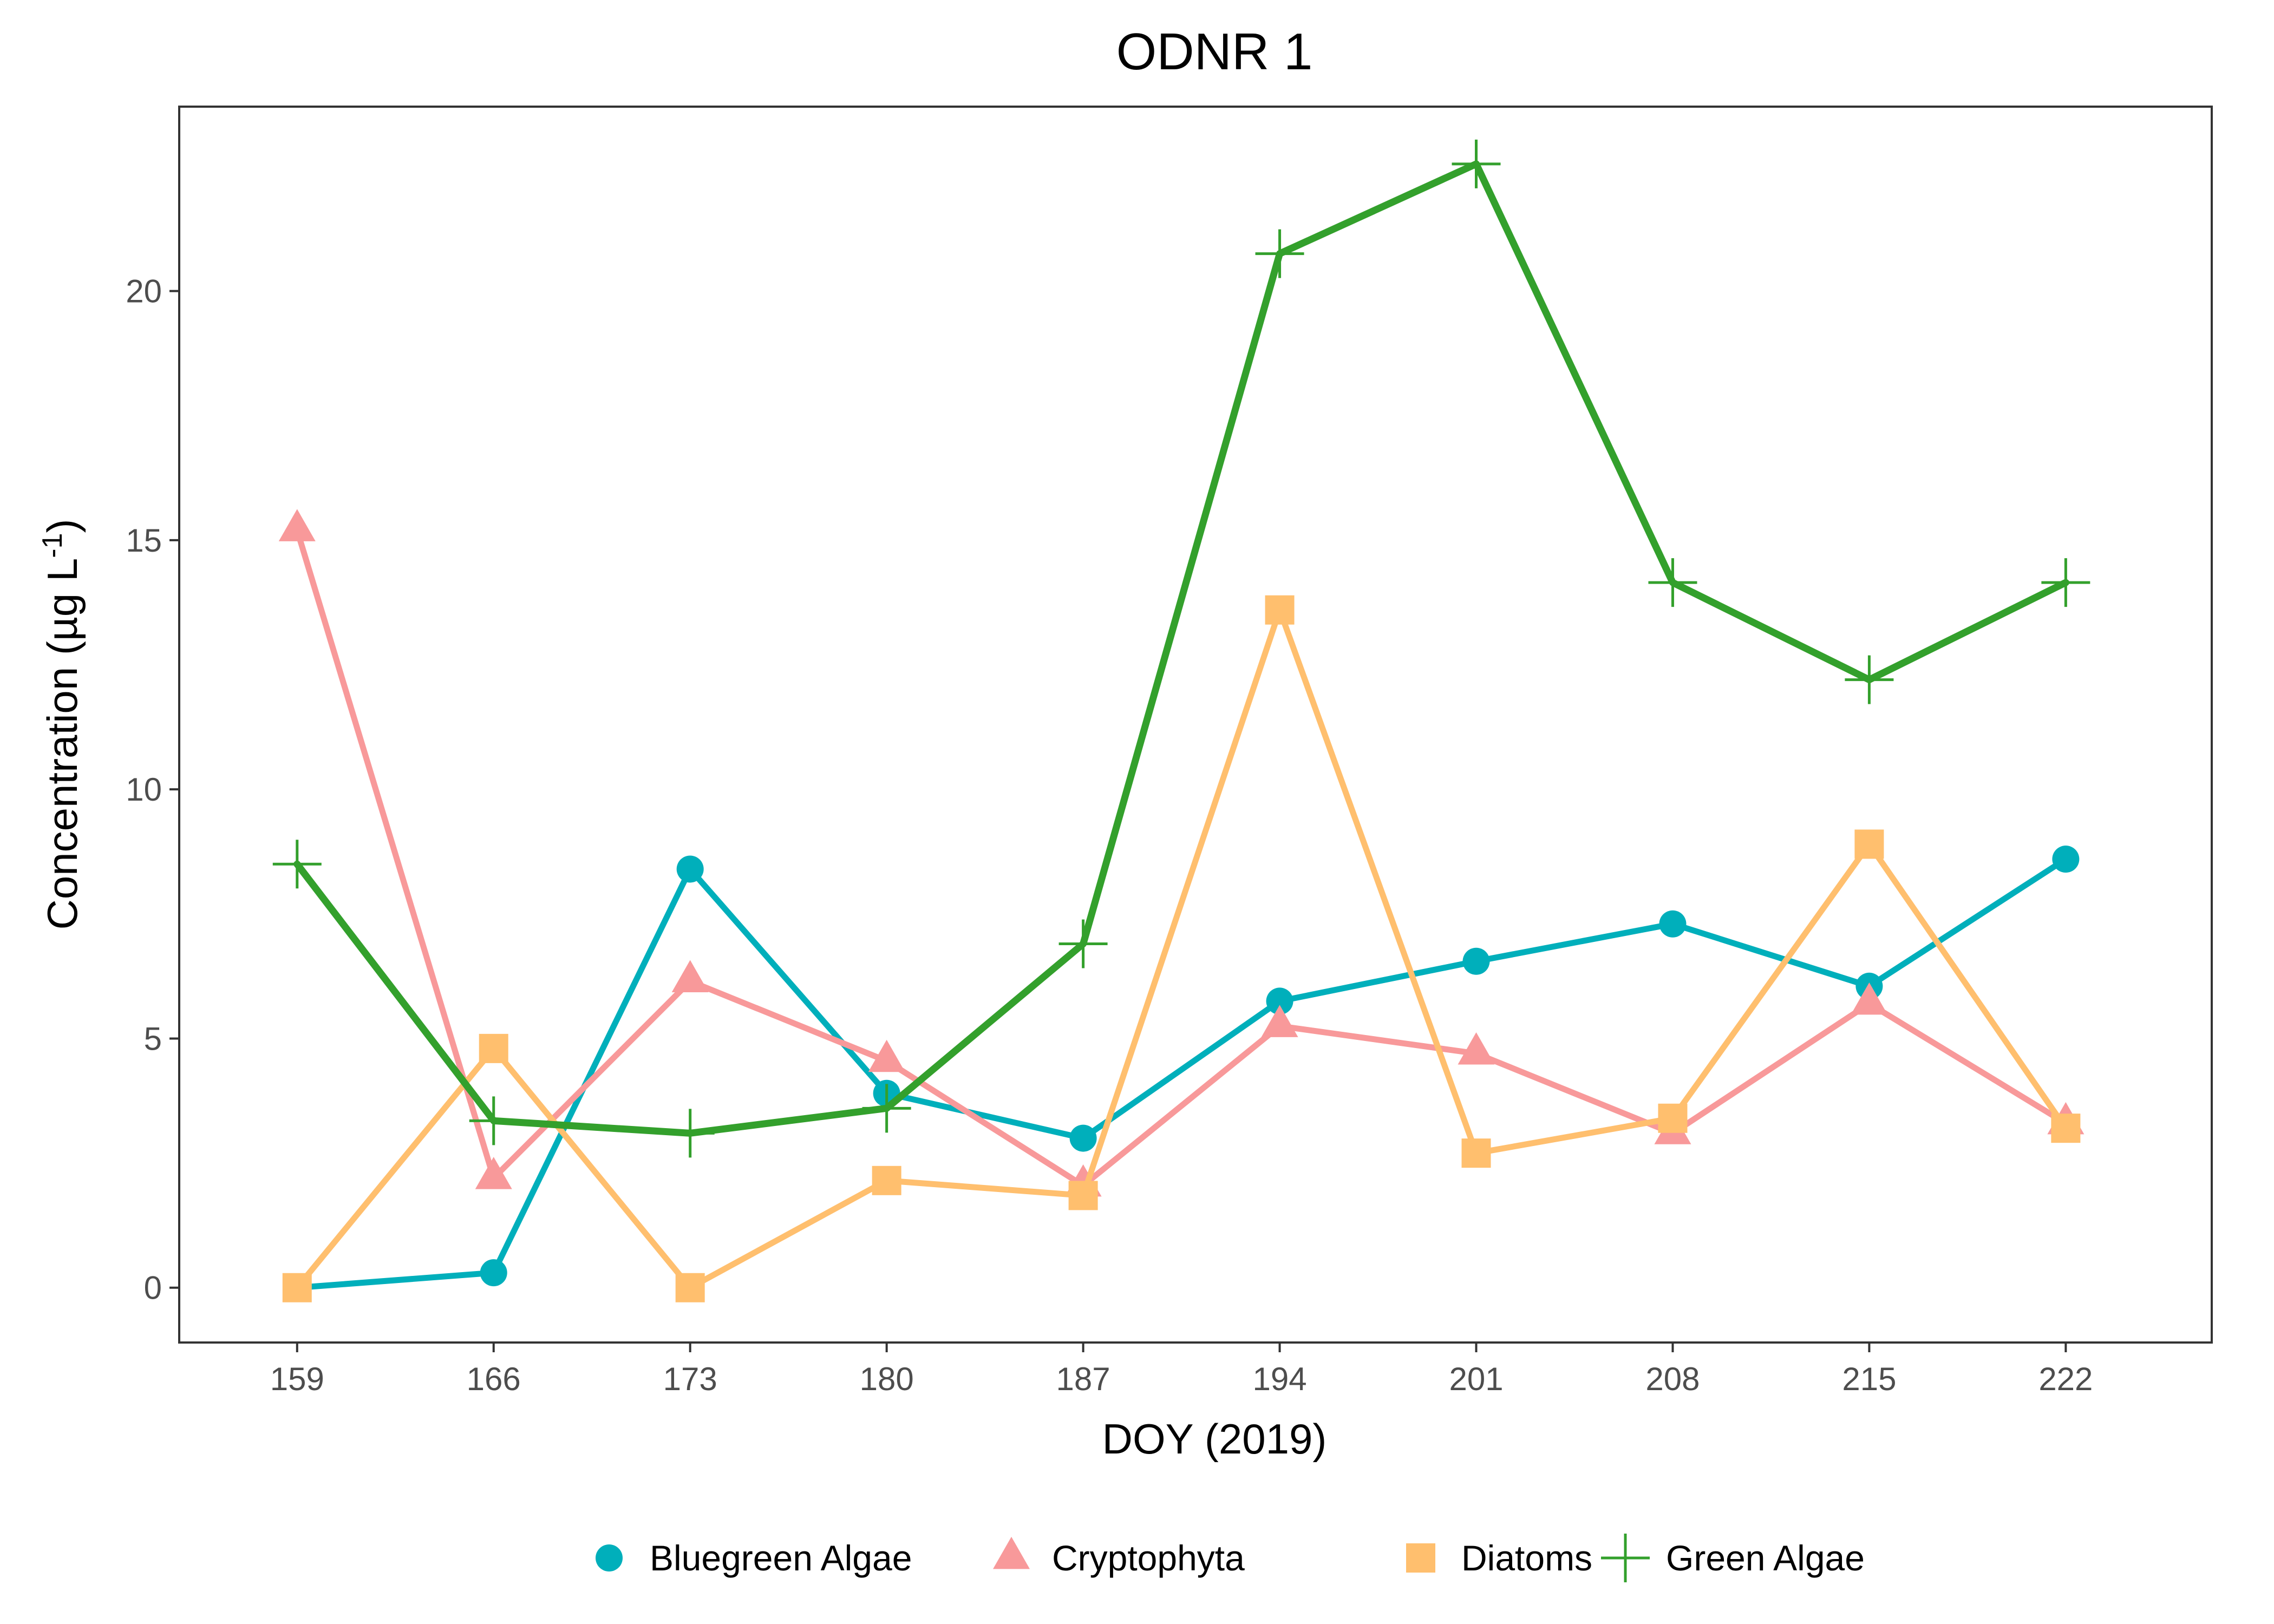  What do you see at coordinates (2066, 1379) in the screenshot?
I see `x-tick-label: 222` at bounding box center [2066, 1379].